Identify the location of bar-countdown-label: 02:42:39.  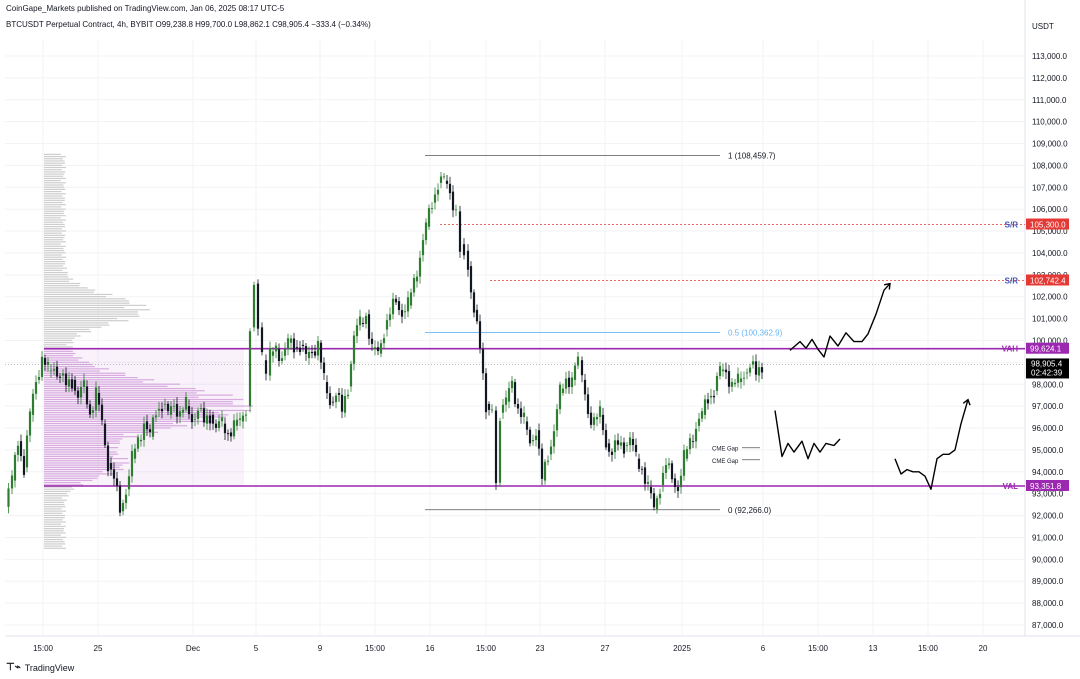
(1047, 372).